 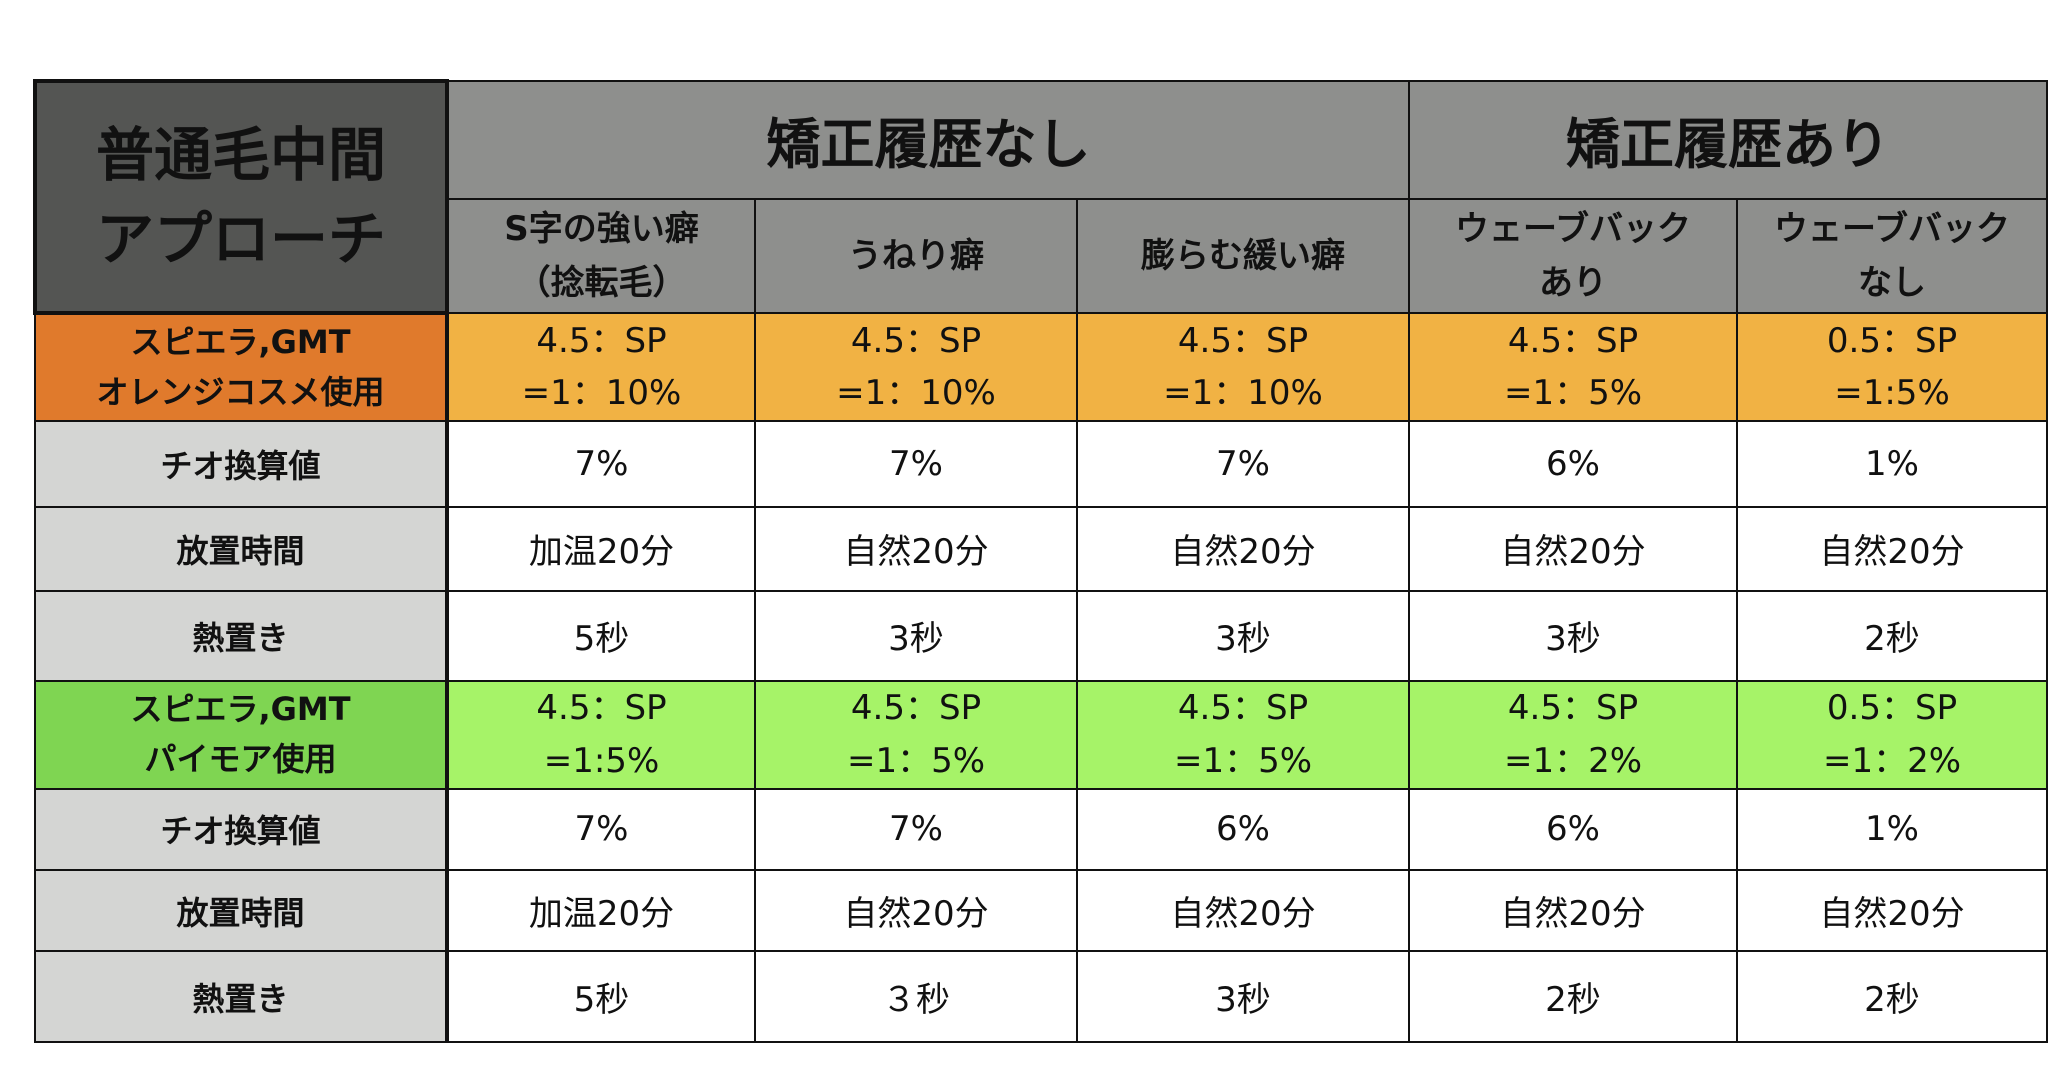 What do you see at coordinates (1892, 256) in the screenshot?
I see `subheader-waveback-no: ウェーブバック なし` at bounding box center [1892, 256].